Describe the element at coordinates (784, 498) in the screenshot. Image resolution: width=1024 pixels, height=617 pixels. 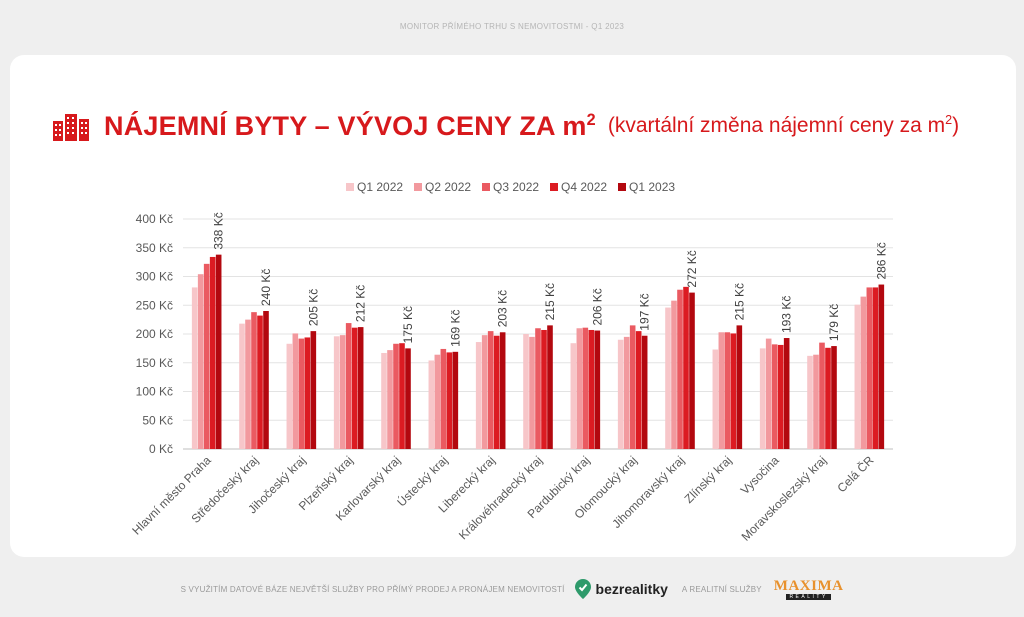
I see `x-tick-label: Moravskoslezský kraj` at that location.